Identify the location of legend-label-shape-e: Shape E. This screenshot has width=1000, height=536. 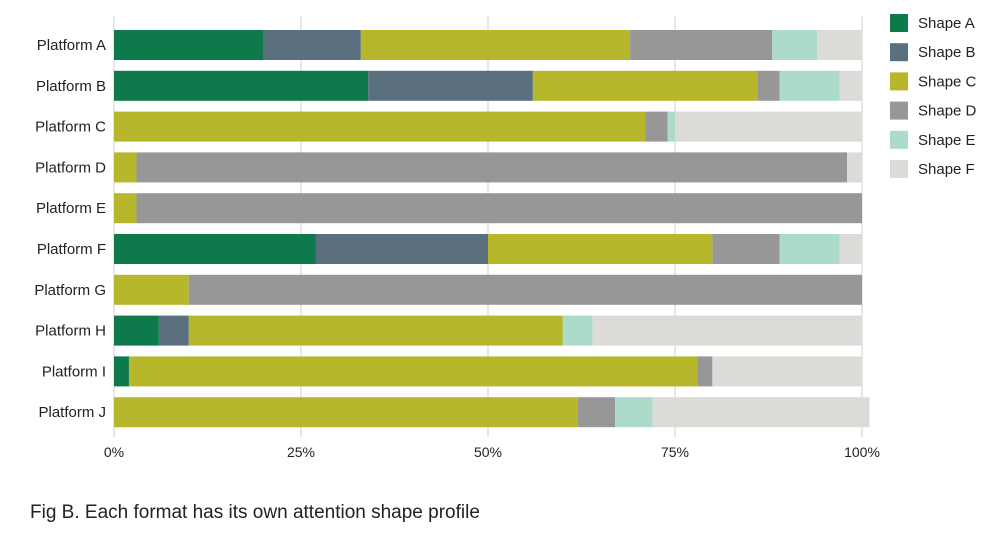
(947, 140).